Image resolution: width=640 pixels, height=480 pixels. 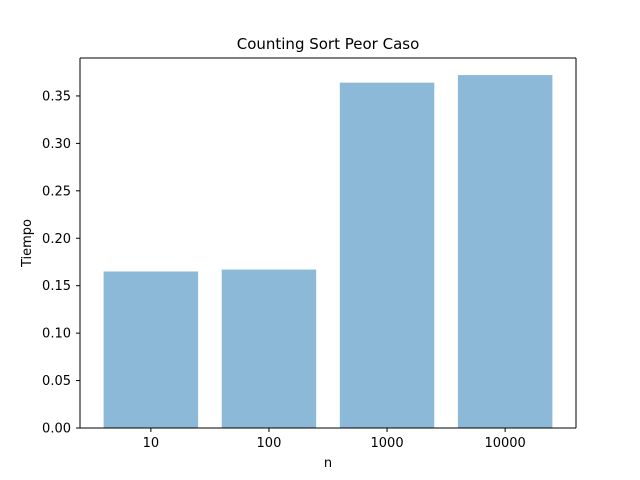 What do you see at coordinates (56, 144) in the screenshot?
I see `y-tick-label: 0.30` at bounding box center [56, 144].